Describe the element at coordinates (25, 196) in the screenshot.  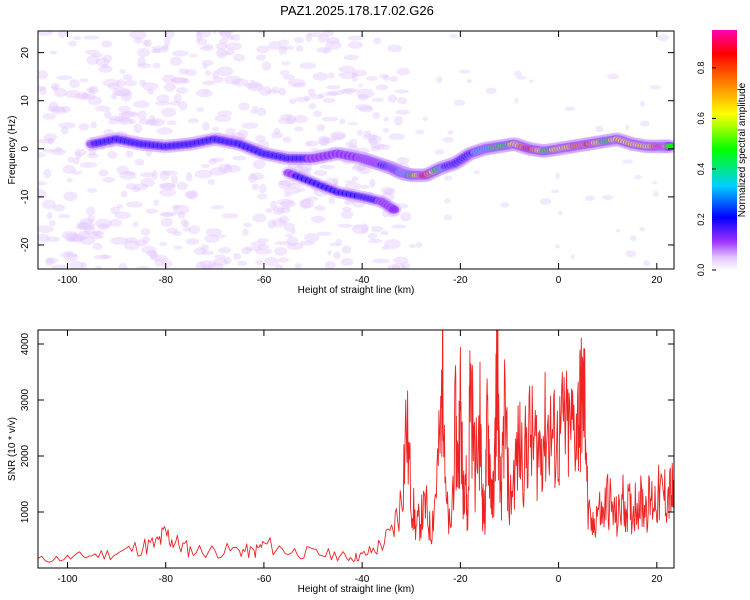
I see `spectrogram-y-tick-label: -10` at that location.